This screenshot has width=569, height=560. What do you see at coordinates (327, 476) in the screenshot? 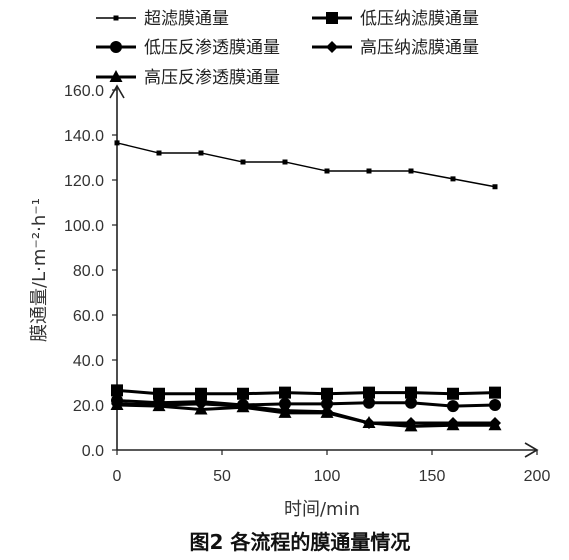
I see `x-tick-label: 100` at bounding box center [327, 476].